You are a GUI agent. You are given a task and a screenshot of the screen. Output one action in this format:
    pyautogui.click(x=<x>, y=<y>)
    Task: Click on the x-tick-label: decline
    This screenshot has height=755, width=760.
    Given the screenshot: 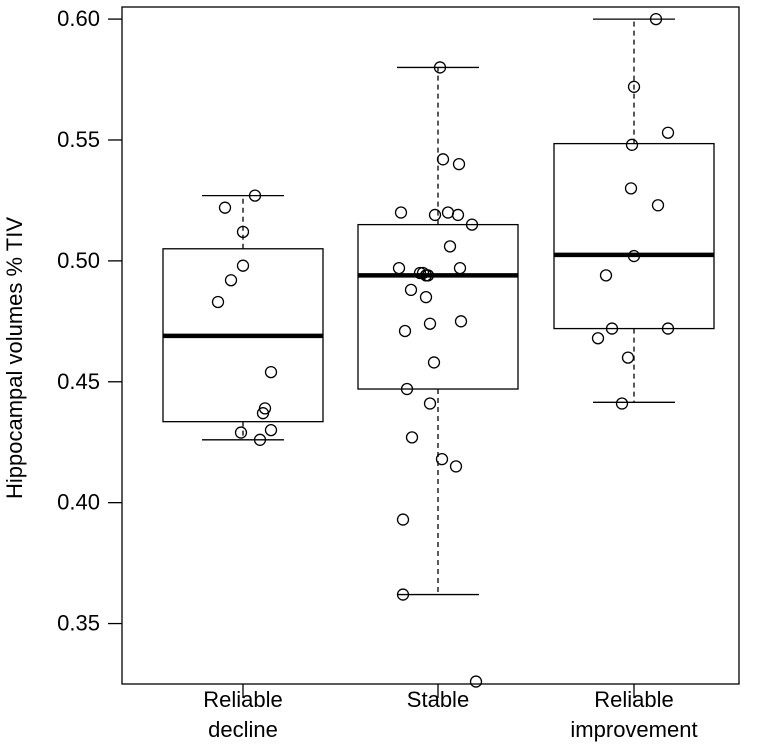 What is the action you would take?
    pyautogui.click(x=243, y=729)
    